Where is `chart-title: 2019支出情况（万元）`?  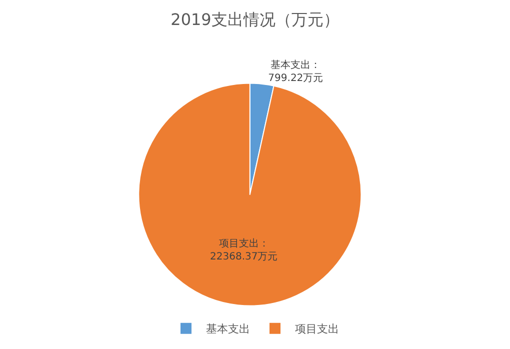 chart-title: 2019支出情况（万元） is located at coordinates (255, 20).